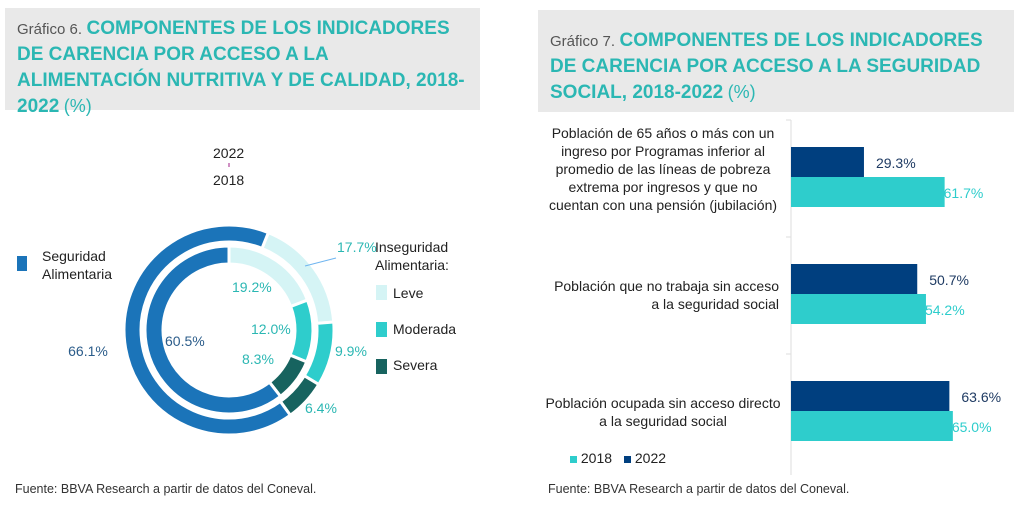 The height and width of the screenshot is (514, 1024). I want to click on legend-swatch-severa, so click(381, 366).